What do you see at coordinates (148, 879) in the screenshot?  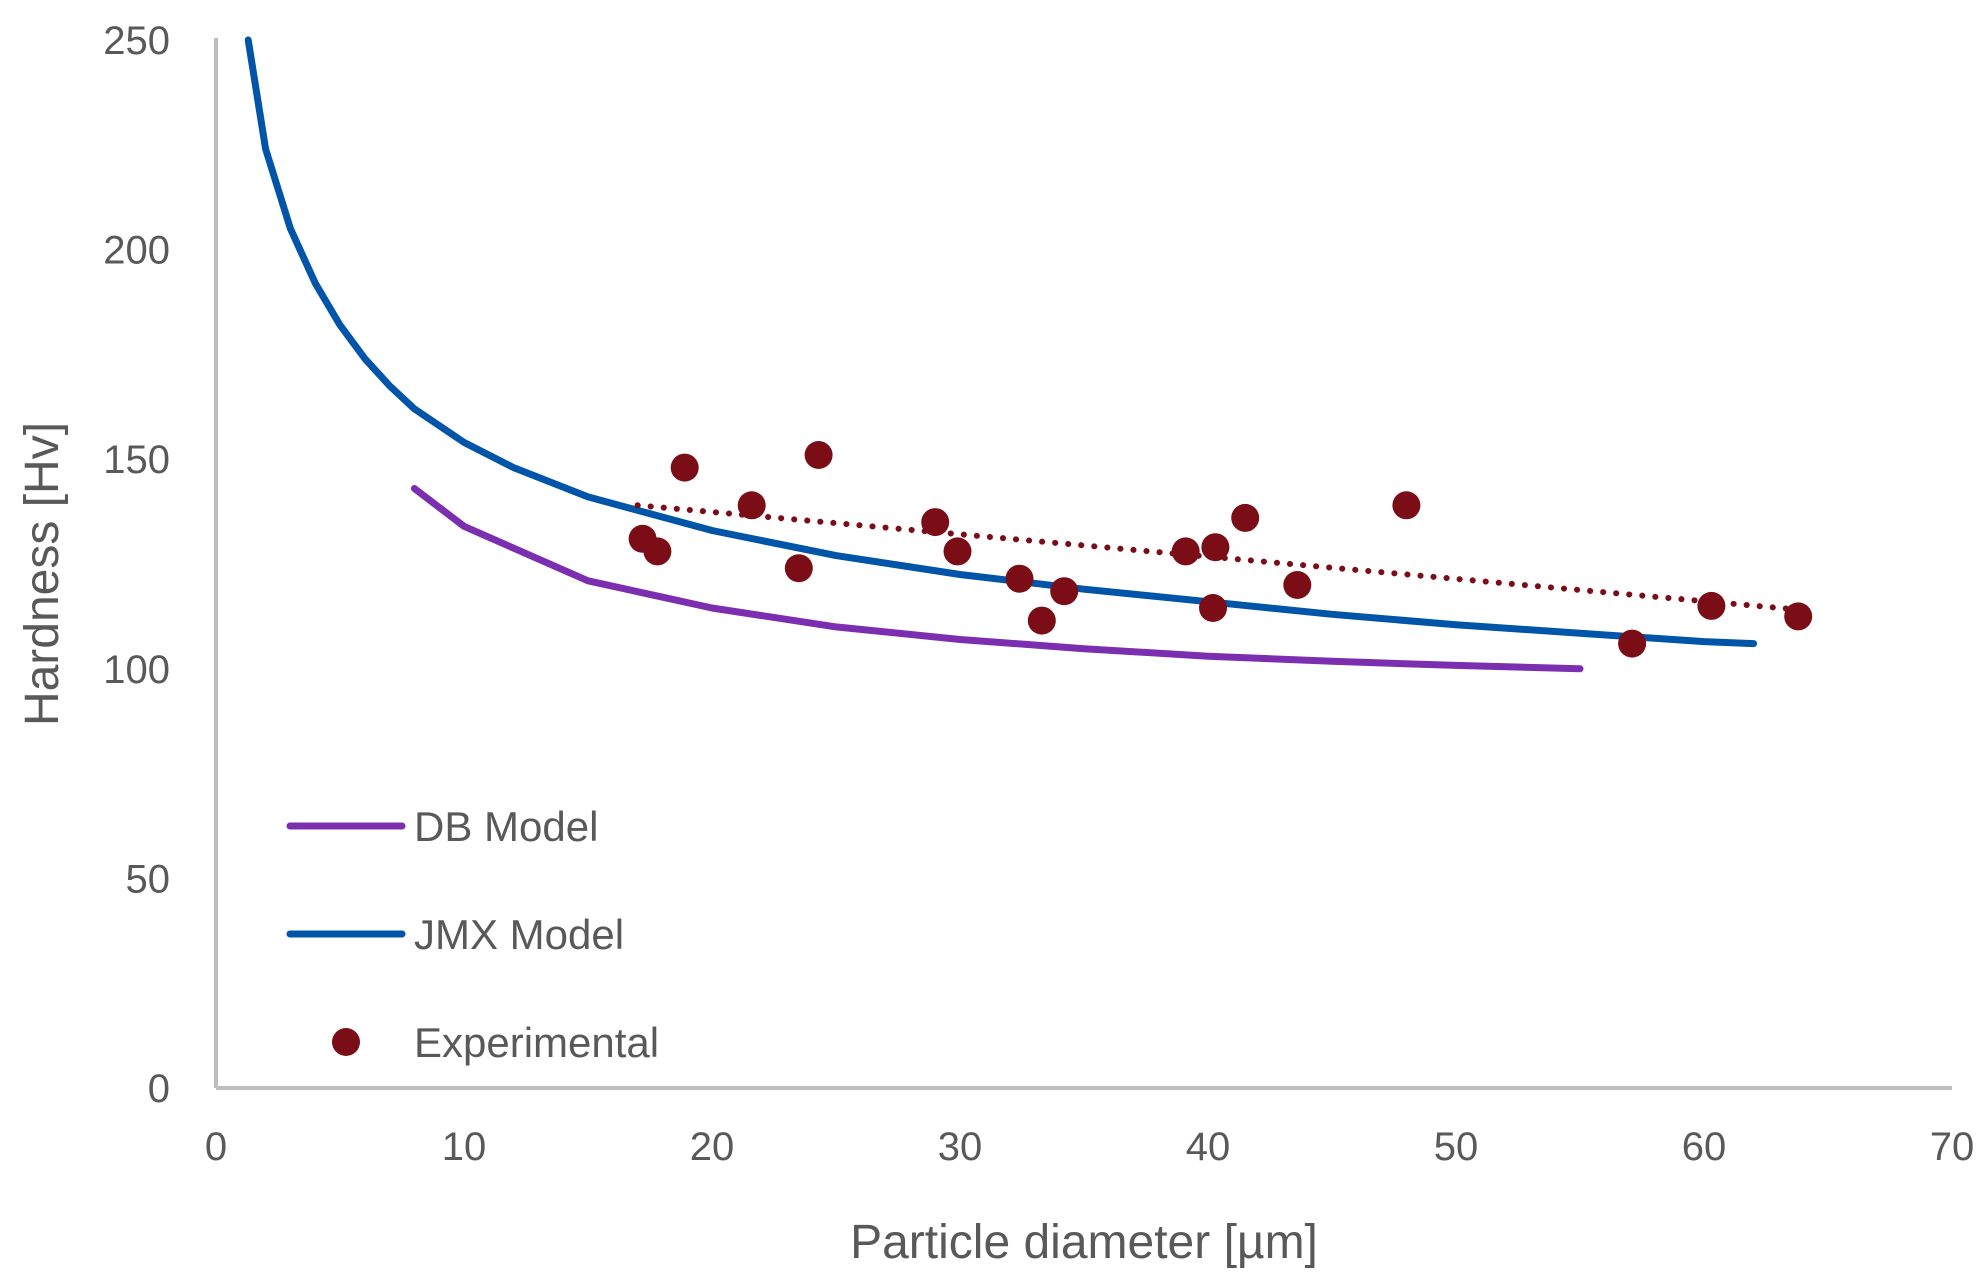 I see `y-tick-label: 50` at bounding box center [148, 879].